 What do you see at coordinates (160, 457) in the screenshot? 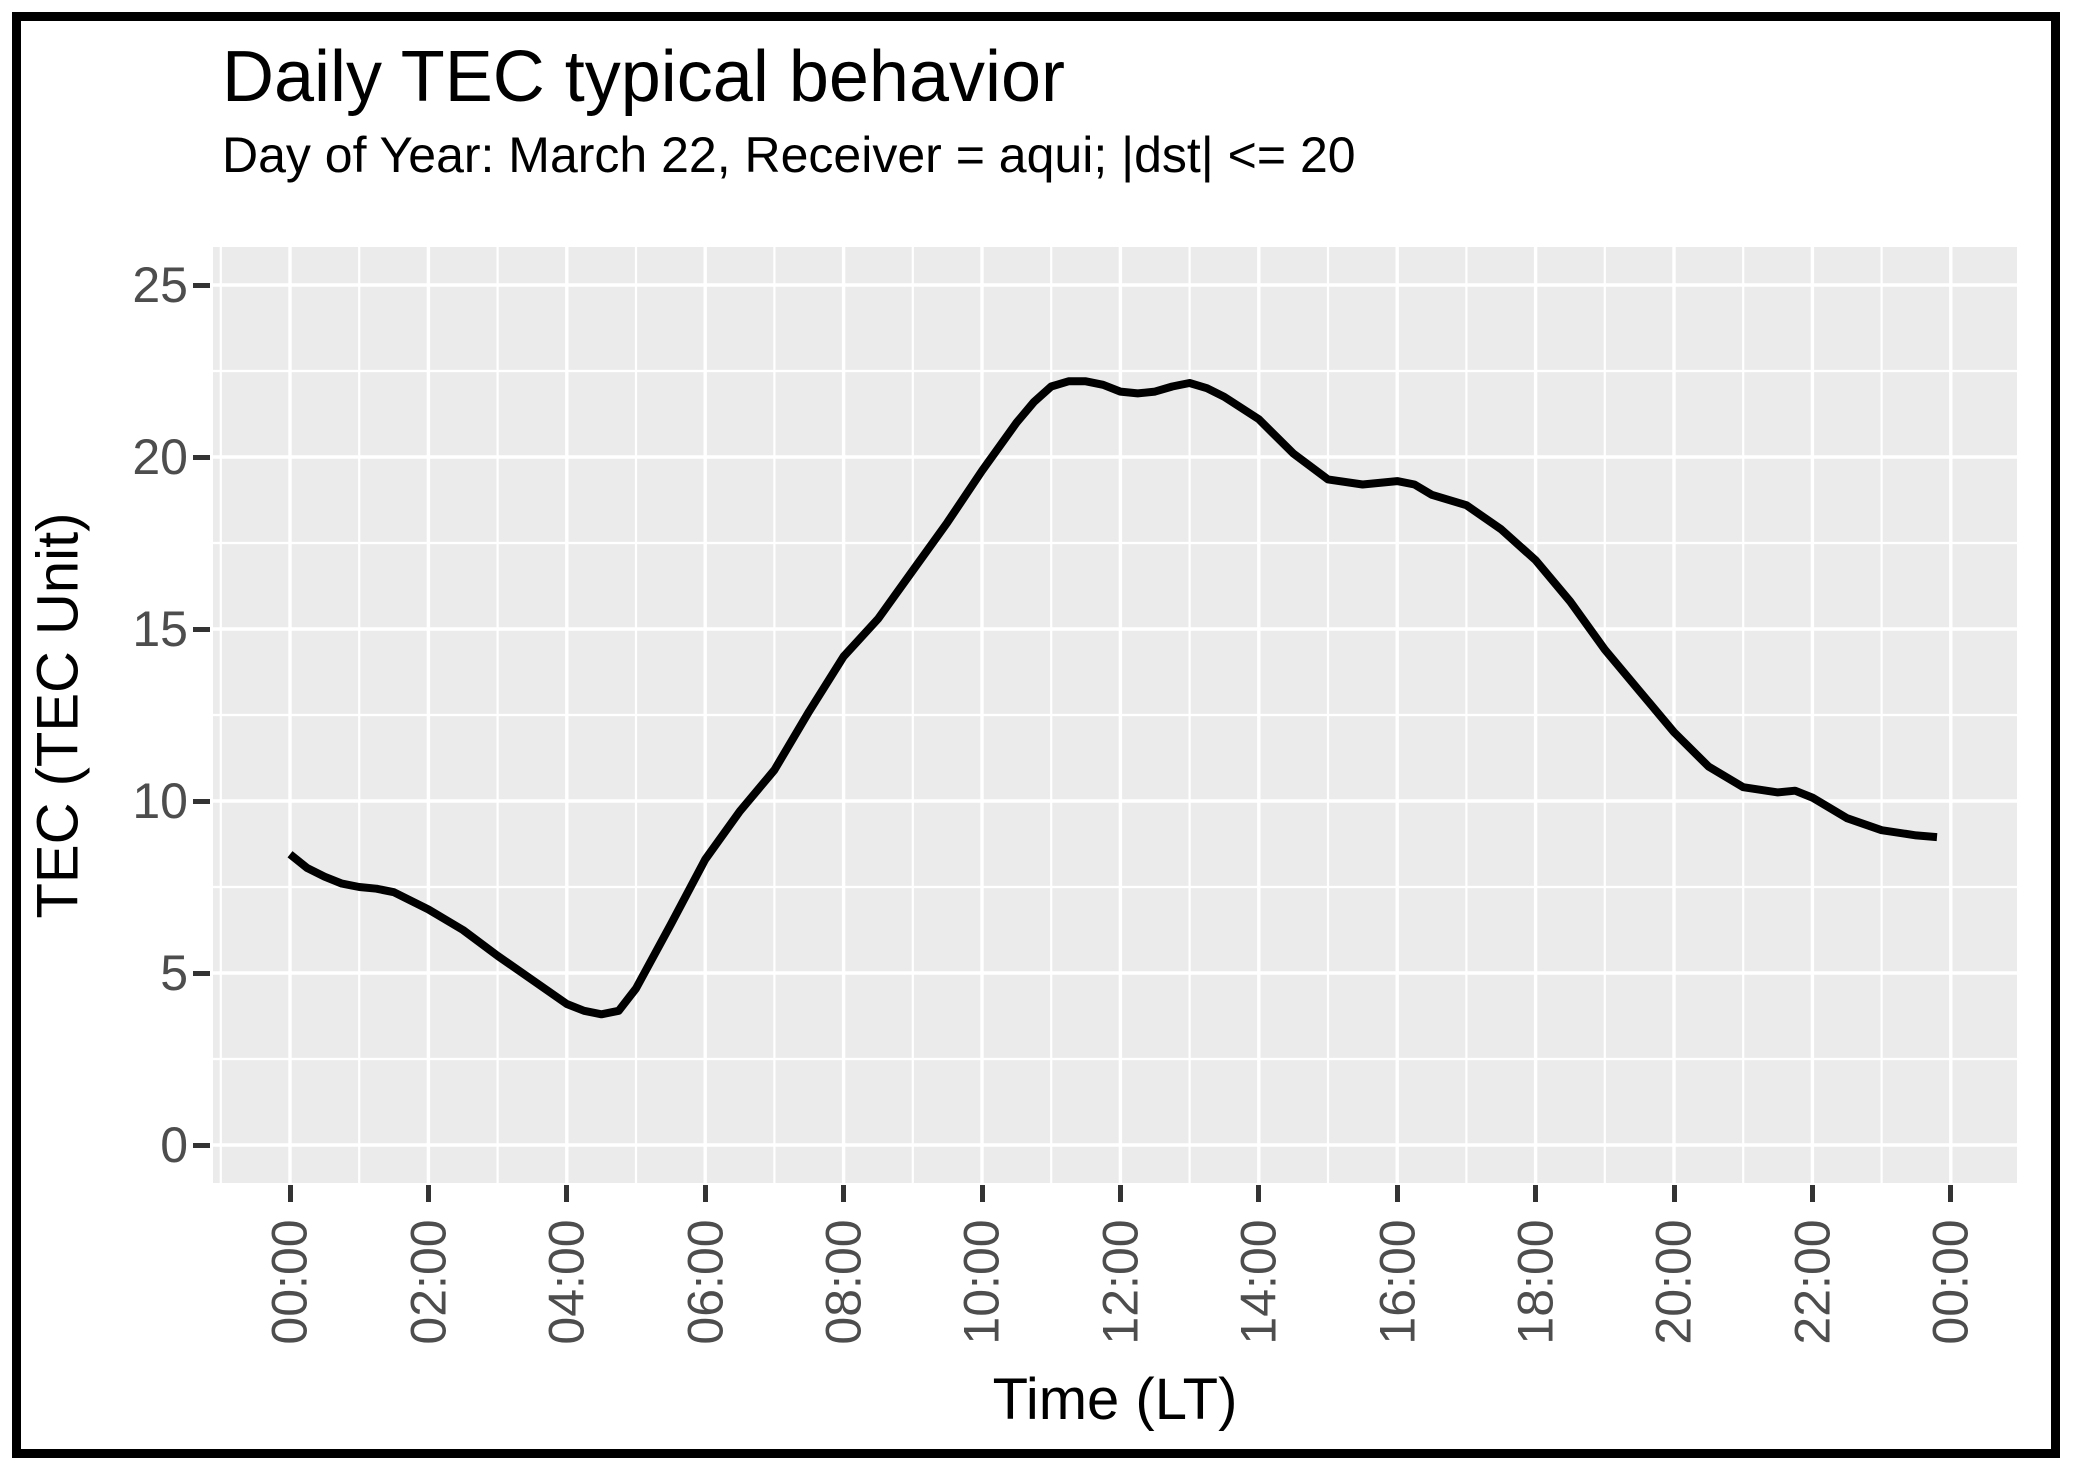
I see `y-tick-label: 20` at bounding box center [160, 457].